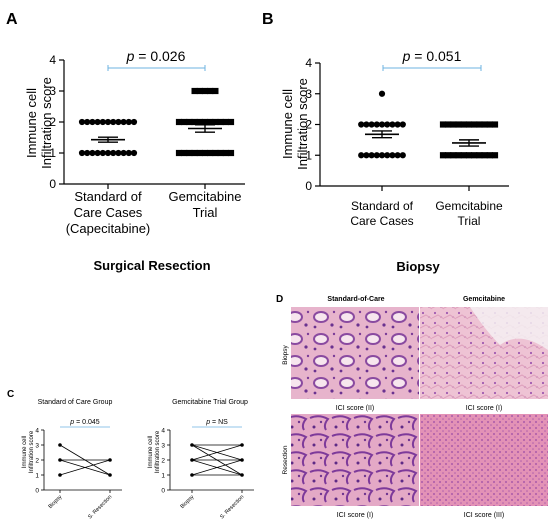 This screenshot has width=550, height=523. Describe the element at coordinates (428, 124) in the screenshot. I see `data-points` at that location.